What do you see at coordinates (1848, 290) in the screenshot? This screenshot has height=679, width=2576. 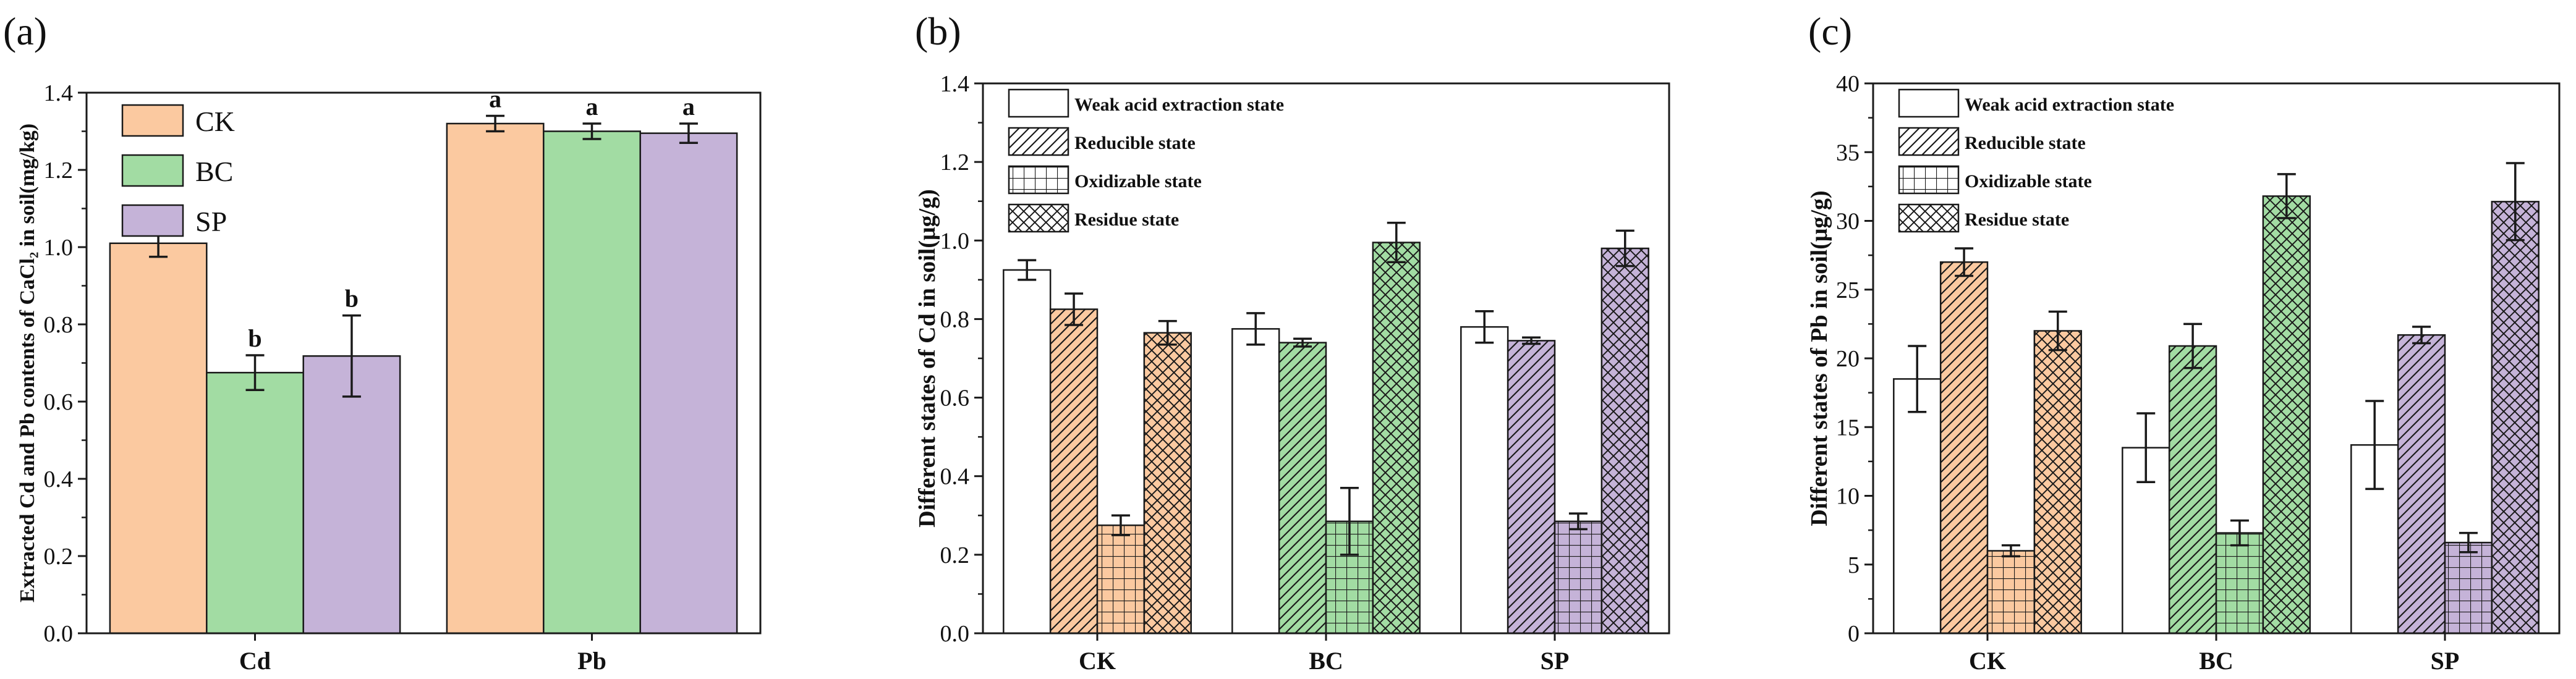 I see `y-tick-label: 25` at bounding box center [1848, 290].